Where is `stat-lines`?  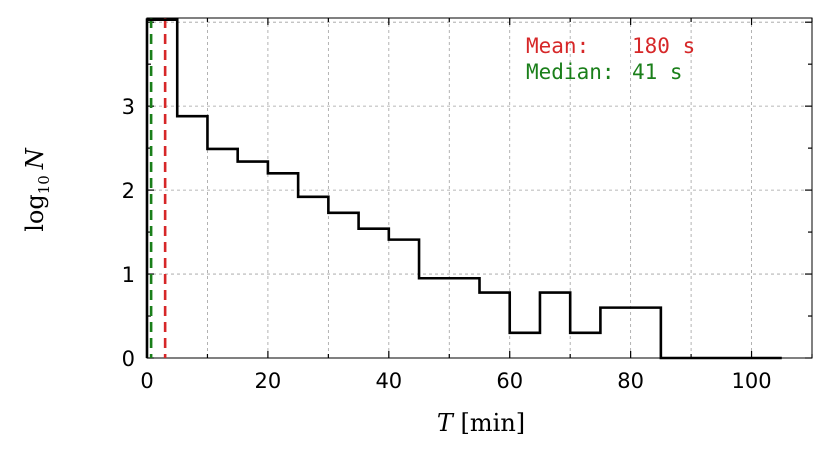 stat-lines is located at coordinates (158, 188).